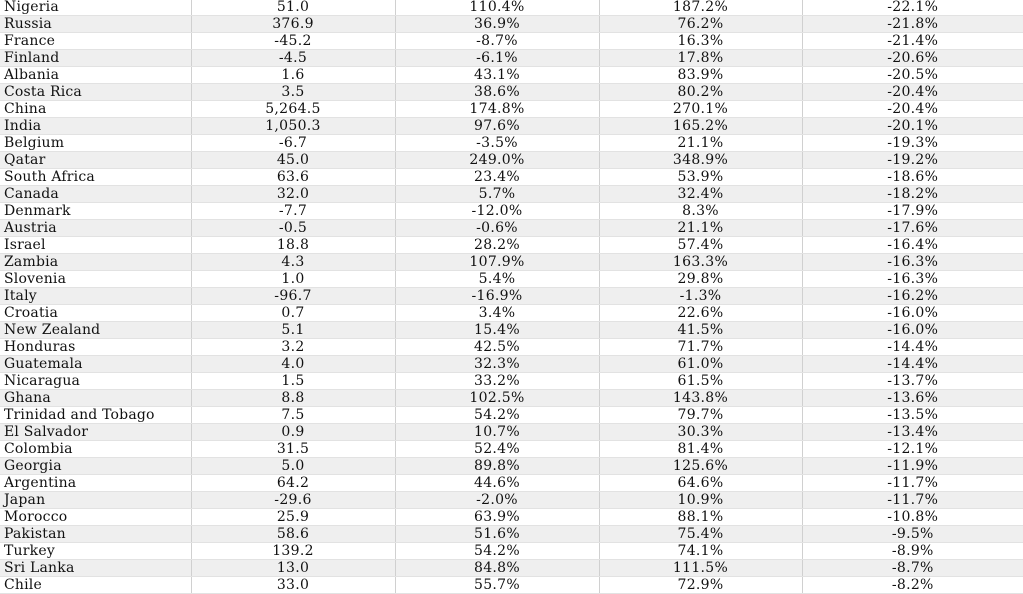  What do you see at coordinates (912, 41) in the screenshot?
I see `percent-change-cell-3: -21.4%` at bounding box center [912, 41].